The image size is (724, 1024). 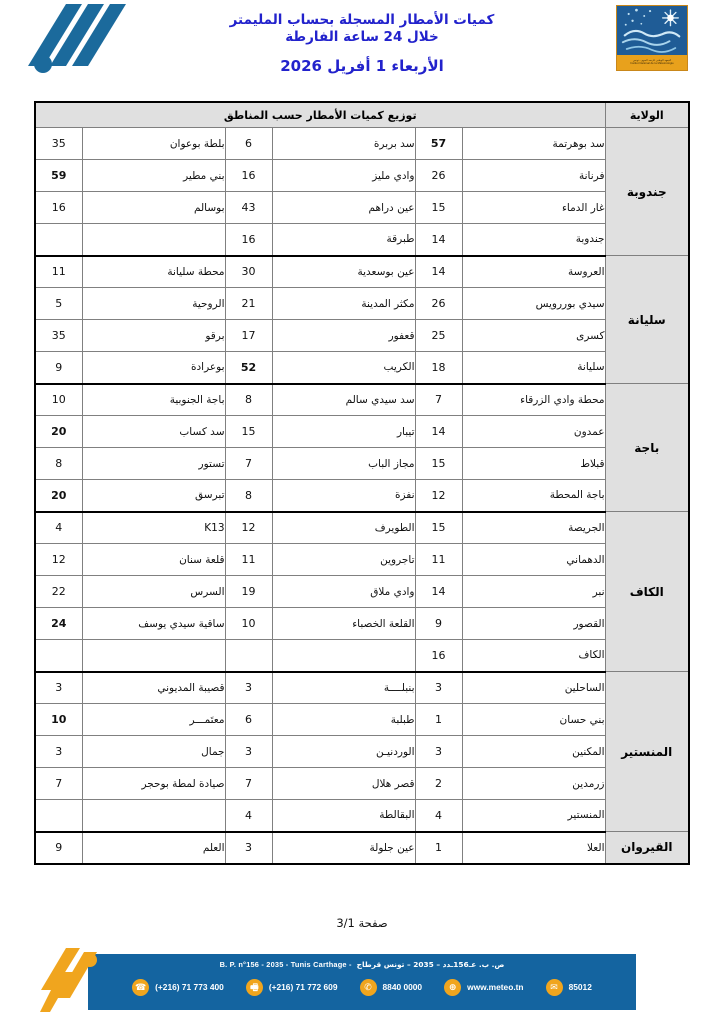 What do you see at coordinates (361, 623) in the screenshot?
I see `table-row: القصور 9 القلعة الخصباء 10 ساقية سيدي يوسف 24` at bounding box center [361, 623].